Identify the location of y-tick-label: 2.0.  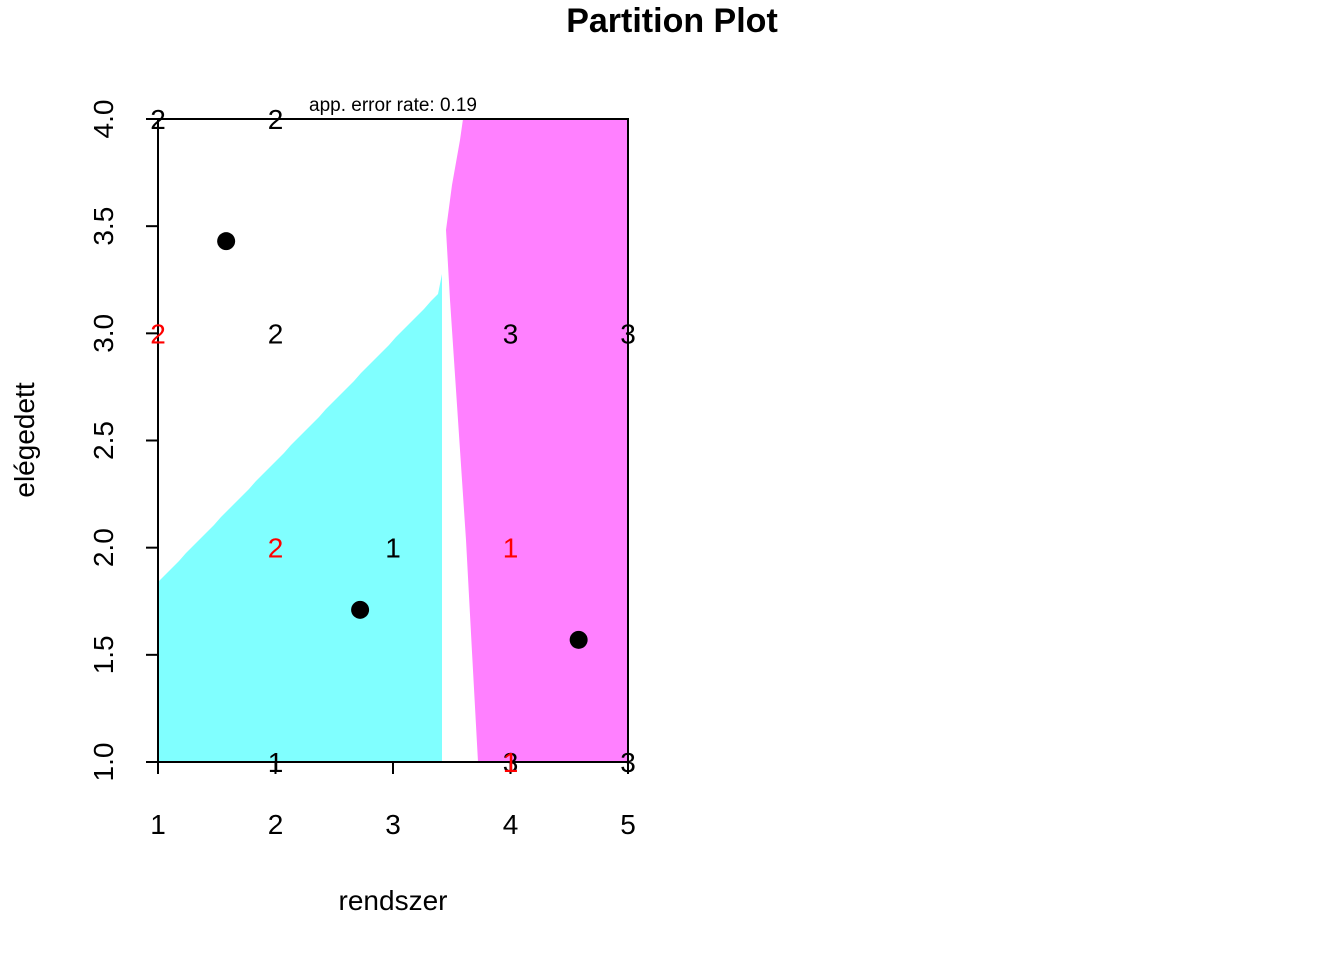
(103, 547).